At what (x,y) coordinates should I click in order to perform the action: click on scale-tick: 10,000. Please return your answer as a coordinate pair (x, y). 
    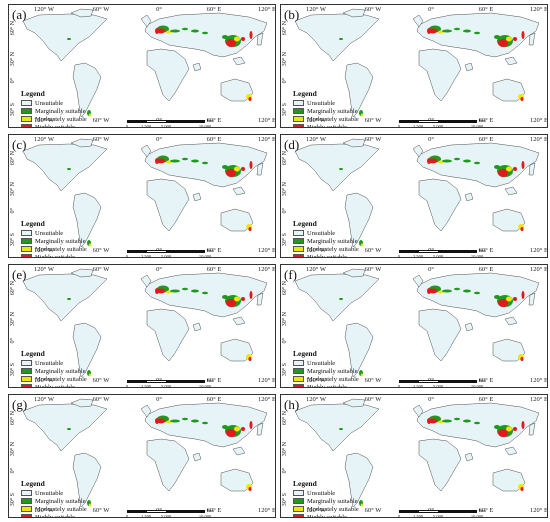
    Looking at the image, I should click on (477, 256).